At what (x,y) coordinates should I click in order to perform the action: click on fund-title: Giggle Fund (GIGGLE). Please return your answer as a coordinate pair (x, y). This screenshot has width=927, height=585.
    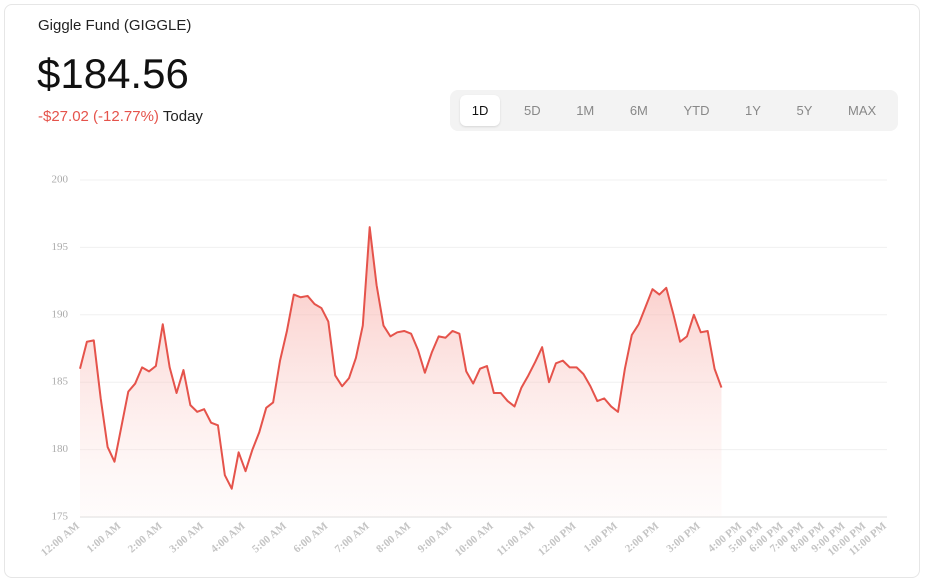
    Looking at the image, I should click on (115, 25).